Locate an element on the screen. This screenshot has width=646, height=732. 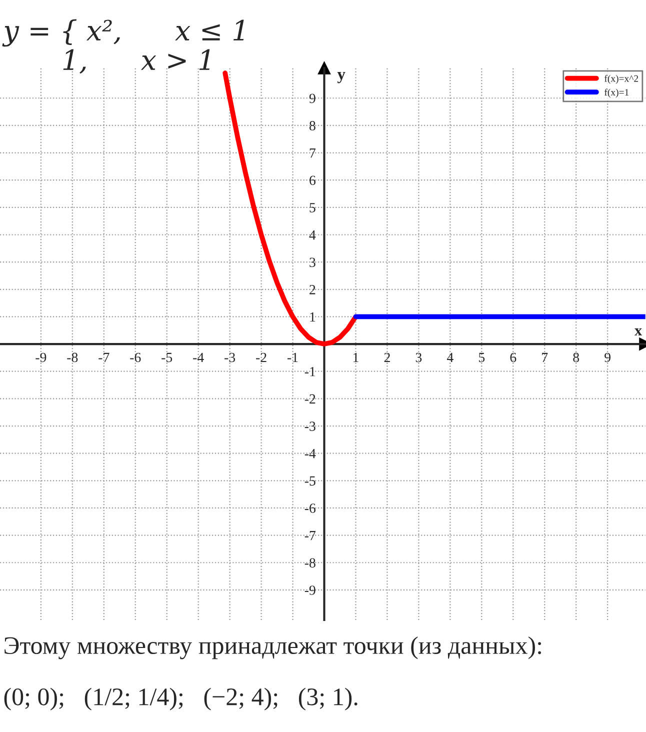
x-tick-label: -8 is located at coordinates (72, 357).